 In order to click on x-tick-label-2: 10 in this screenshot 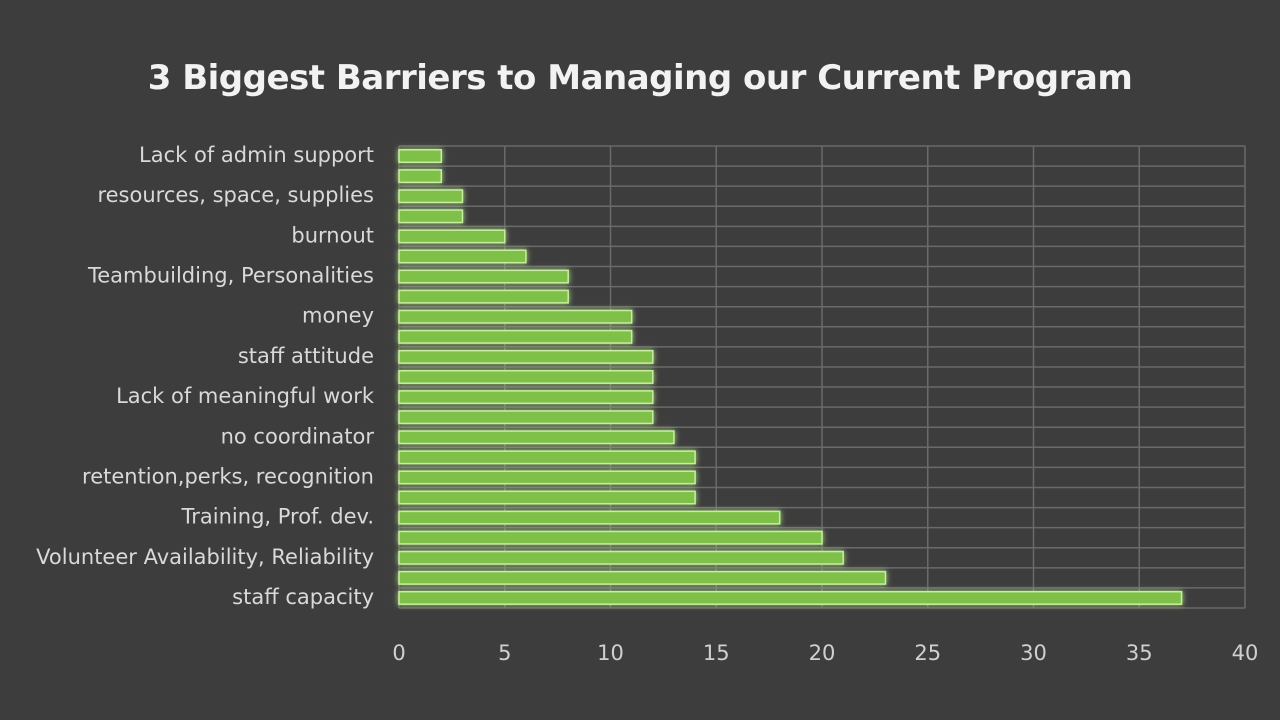, I will do `click(610, 653)`.